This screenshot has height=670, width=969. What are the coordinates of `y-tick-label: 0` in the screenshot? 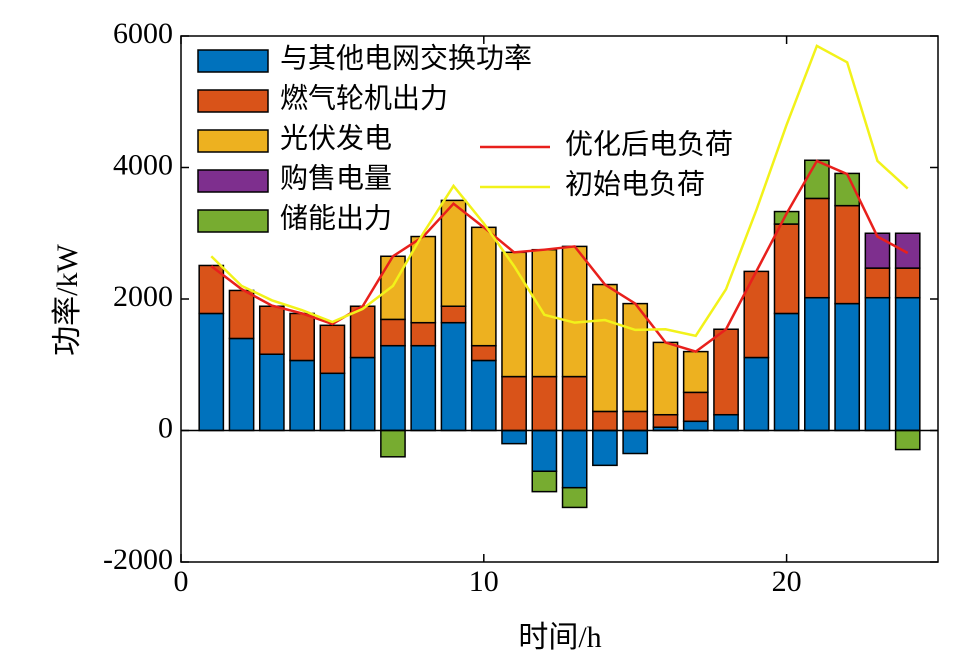 It's located at (165, 427).